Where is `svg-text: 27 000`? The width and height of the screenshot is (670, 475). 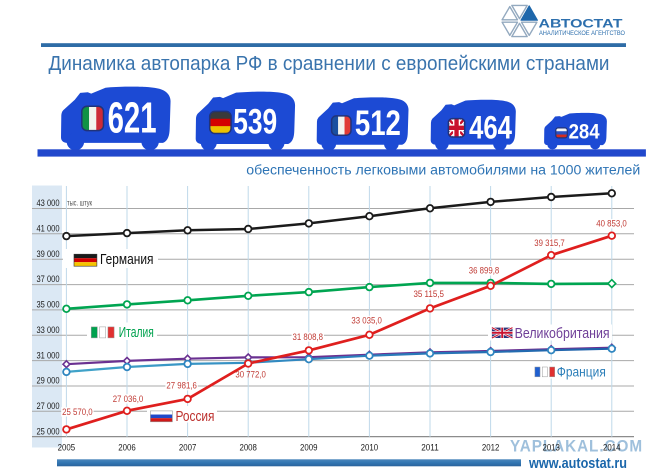
svg-text: 27 000 is located at coordinates (48, 406).